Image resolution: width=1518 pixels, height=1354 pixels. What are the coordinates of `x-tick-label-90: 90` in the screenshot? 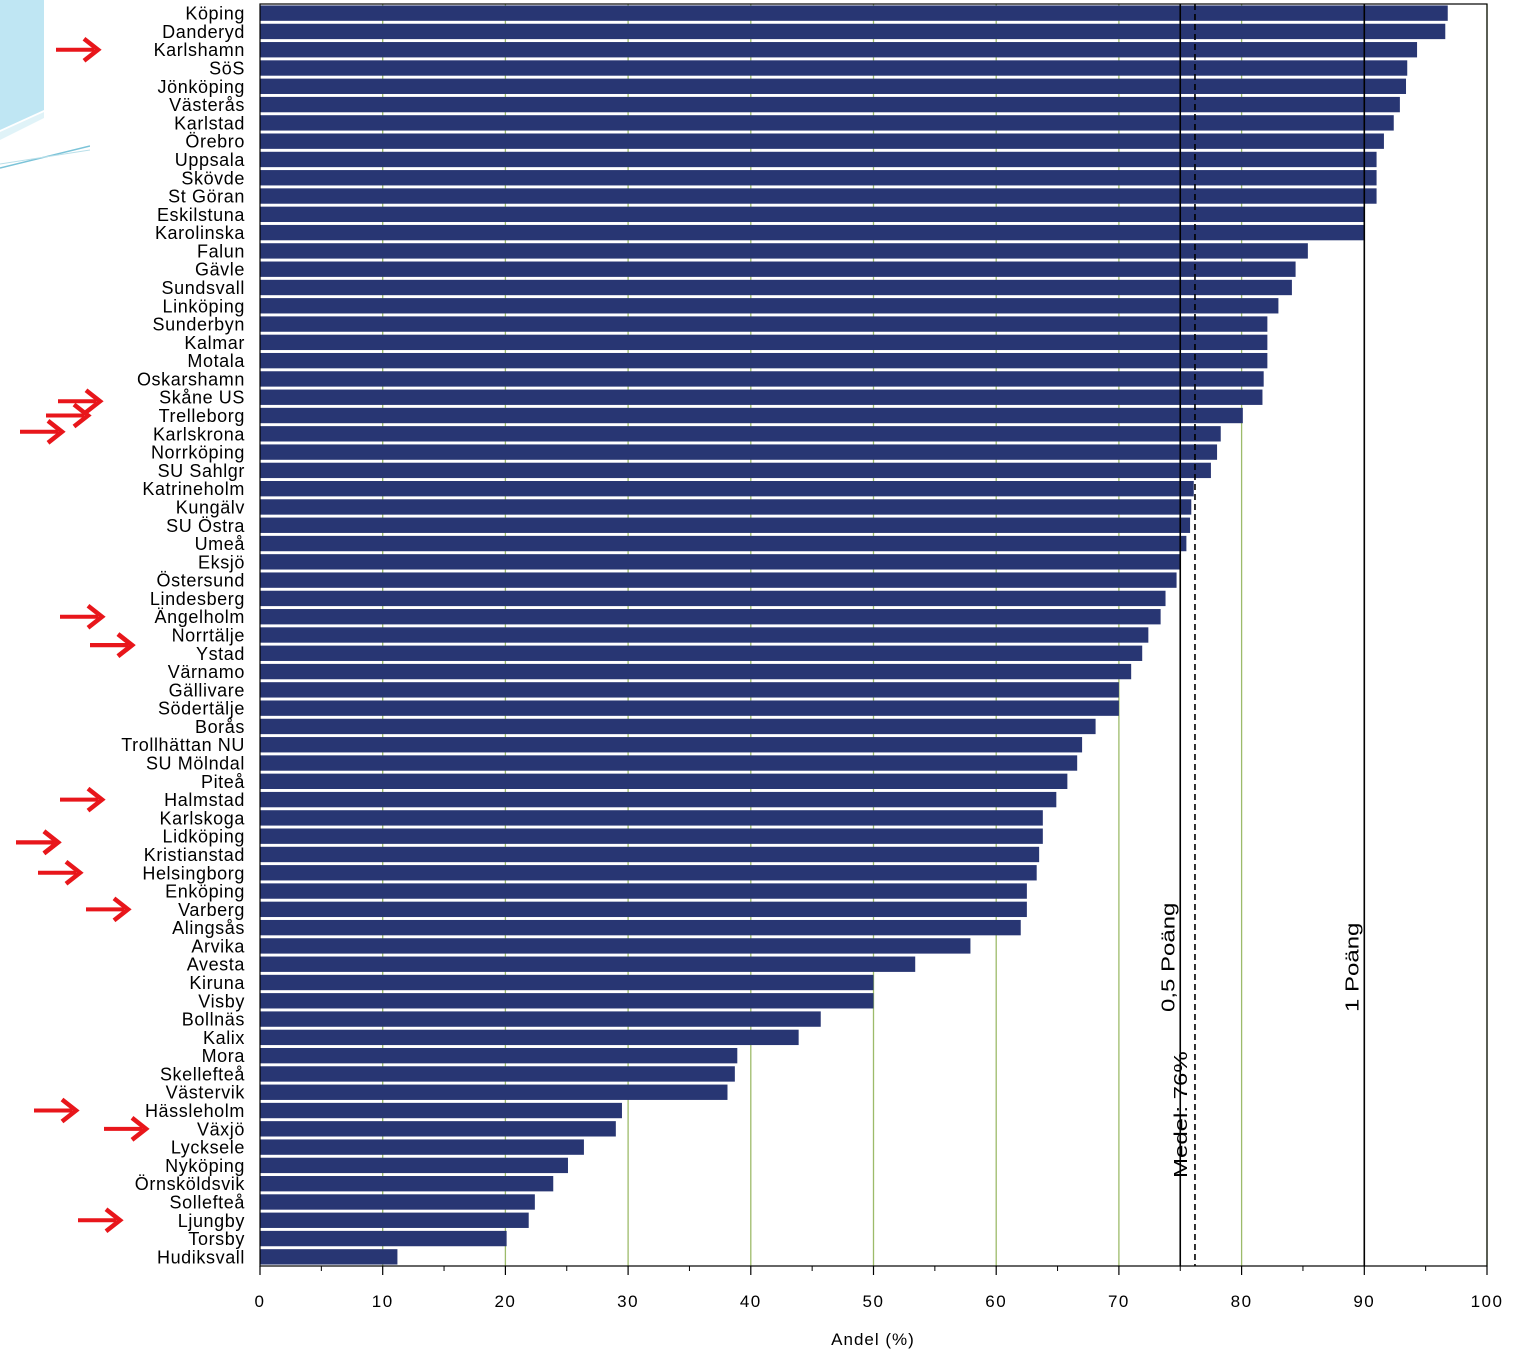 It's located at (1364, 1301).